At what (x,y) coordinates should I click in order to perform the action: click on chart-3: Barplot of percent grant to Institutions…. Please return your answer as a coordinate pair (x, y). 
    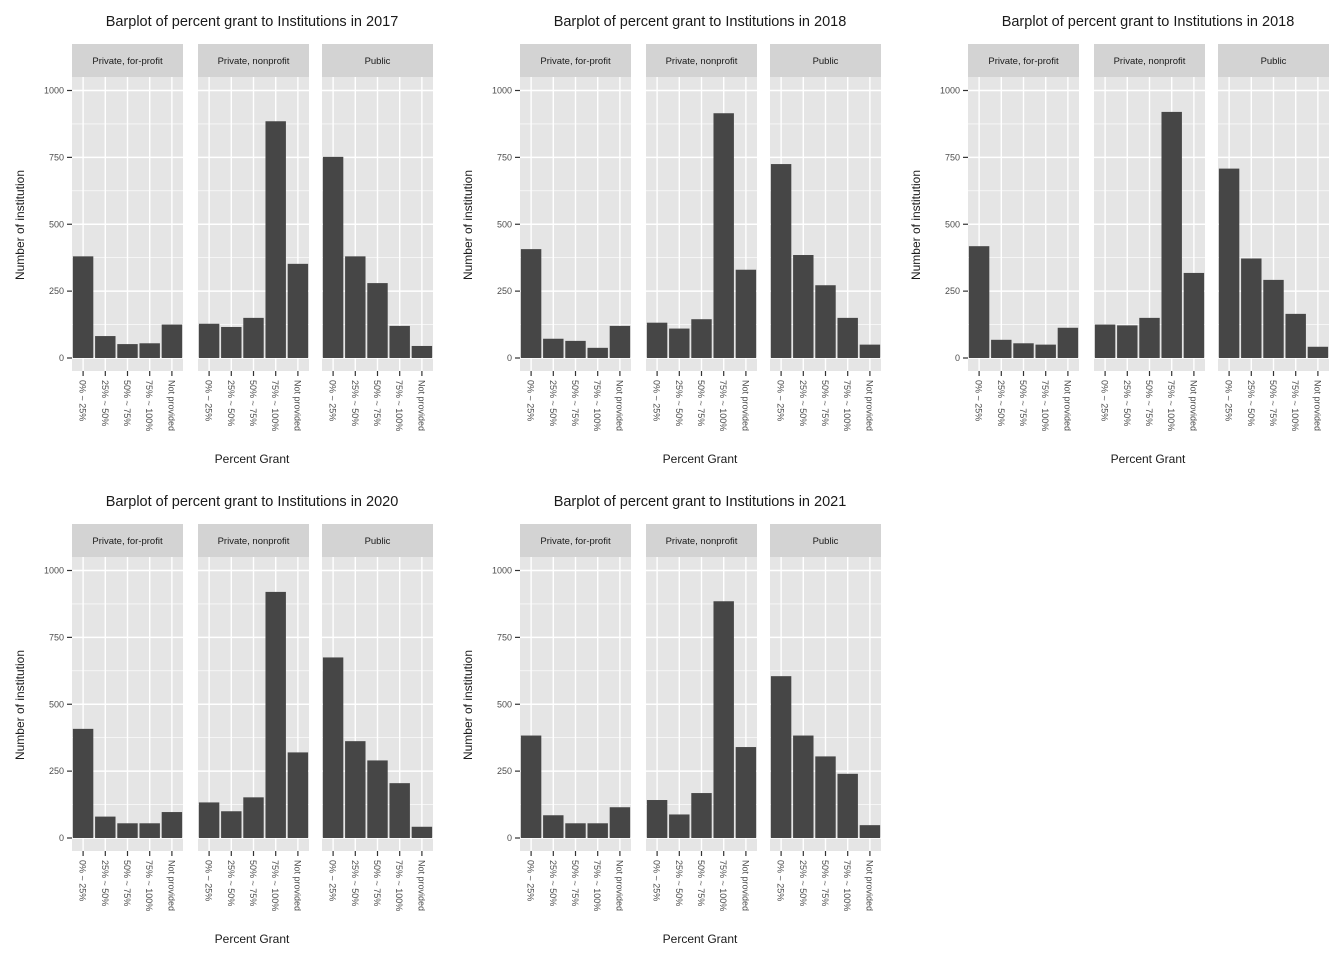
    Looking at the image, I should click on (223, 720).